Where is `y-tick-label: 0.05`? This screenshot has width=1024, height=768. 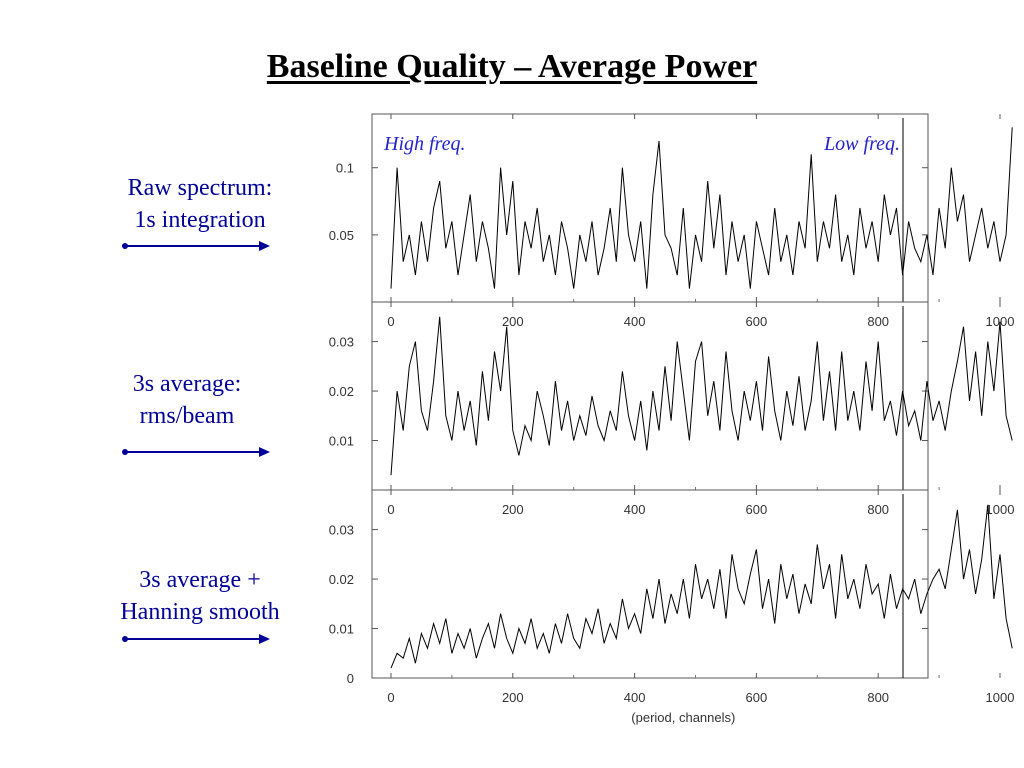
y-tick-label: 0.05 is located at coordinates (341, 235).